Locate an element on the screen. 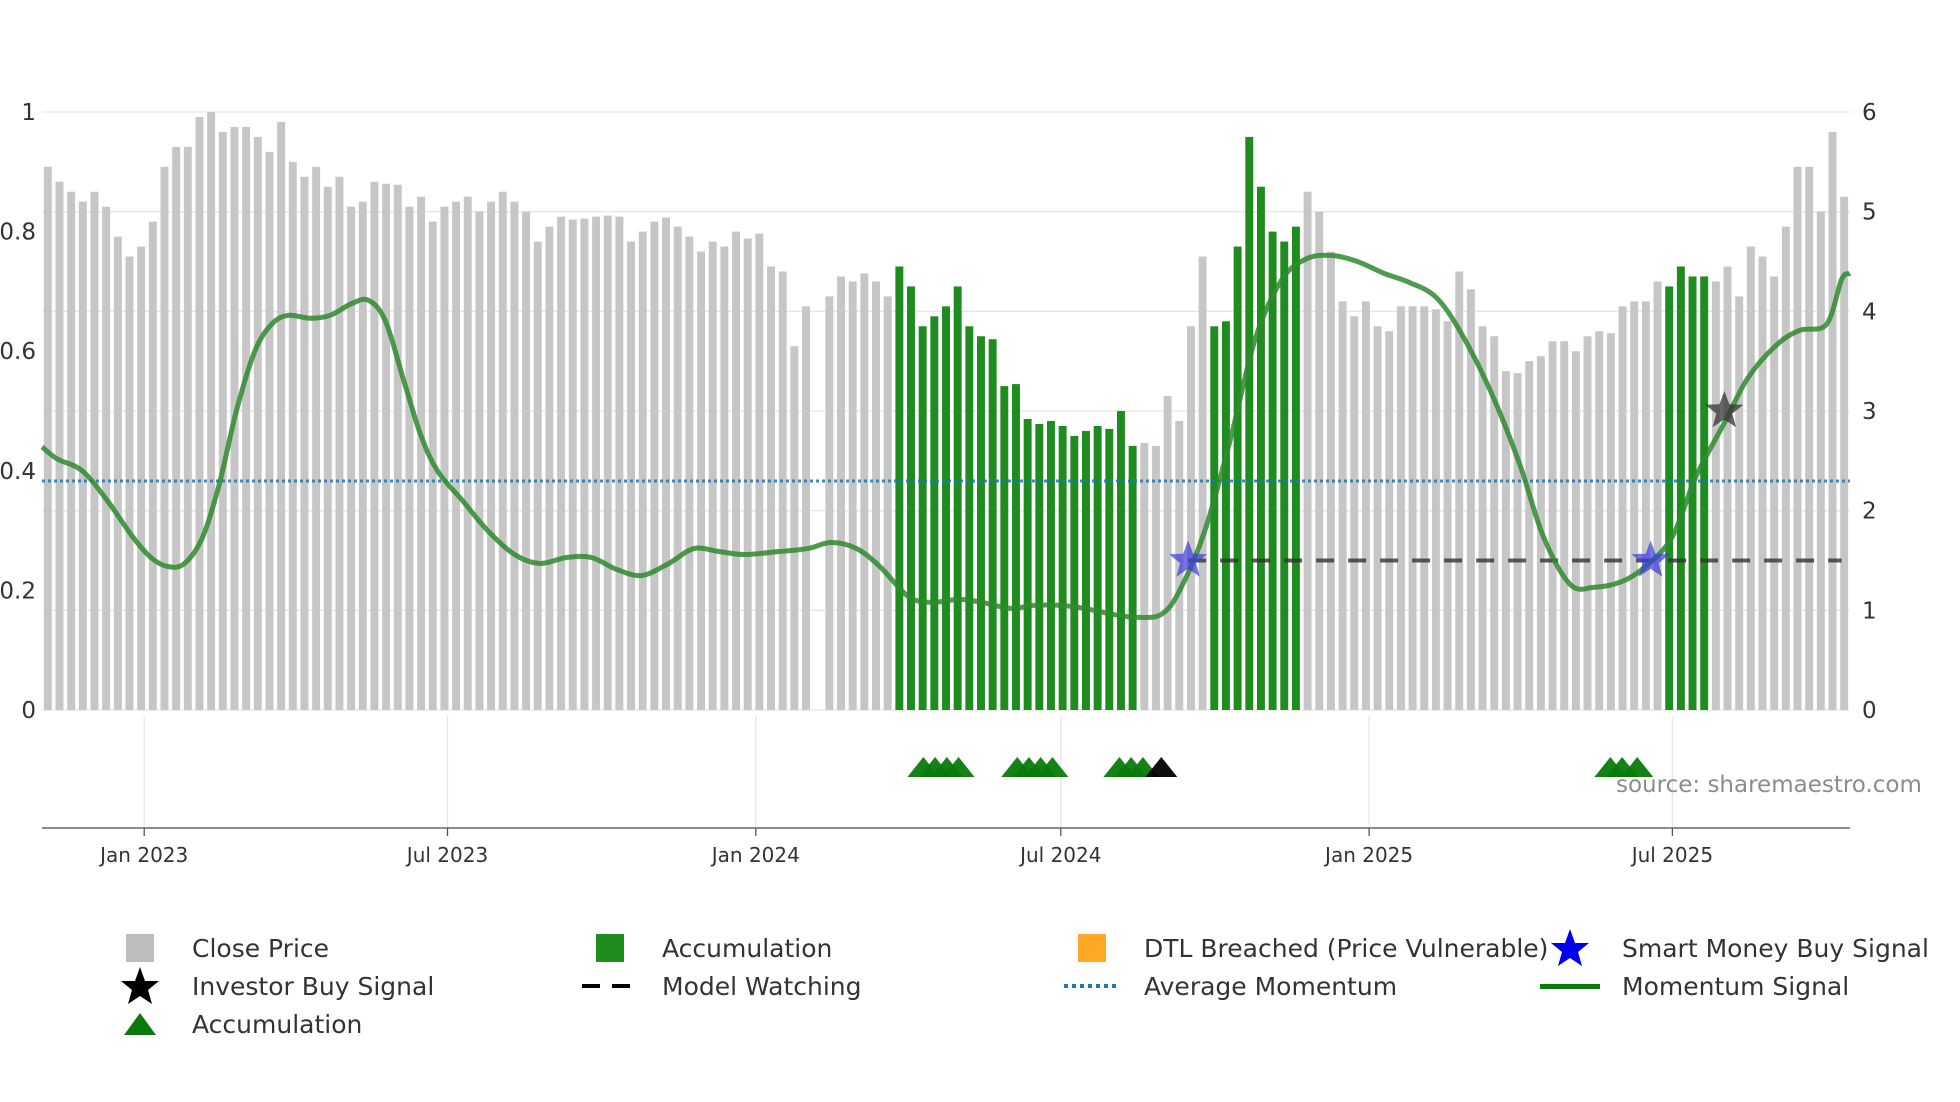 Image resolution: width=1960 pixels, height=1102 pixels. right-tick-label: 0 is located at coordinates (1869, 711).